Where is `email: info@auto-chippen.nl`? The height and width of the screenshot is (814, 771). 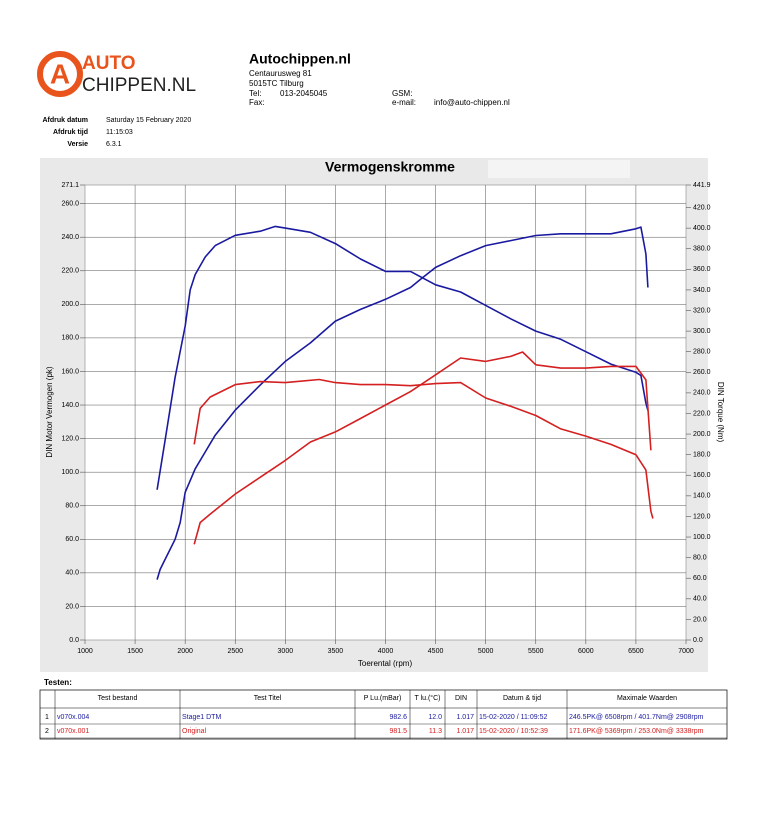
email: info@auto-chippen.nl is located at coordinates (472, 102).